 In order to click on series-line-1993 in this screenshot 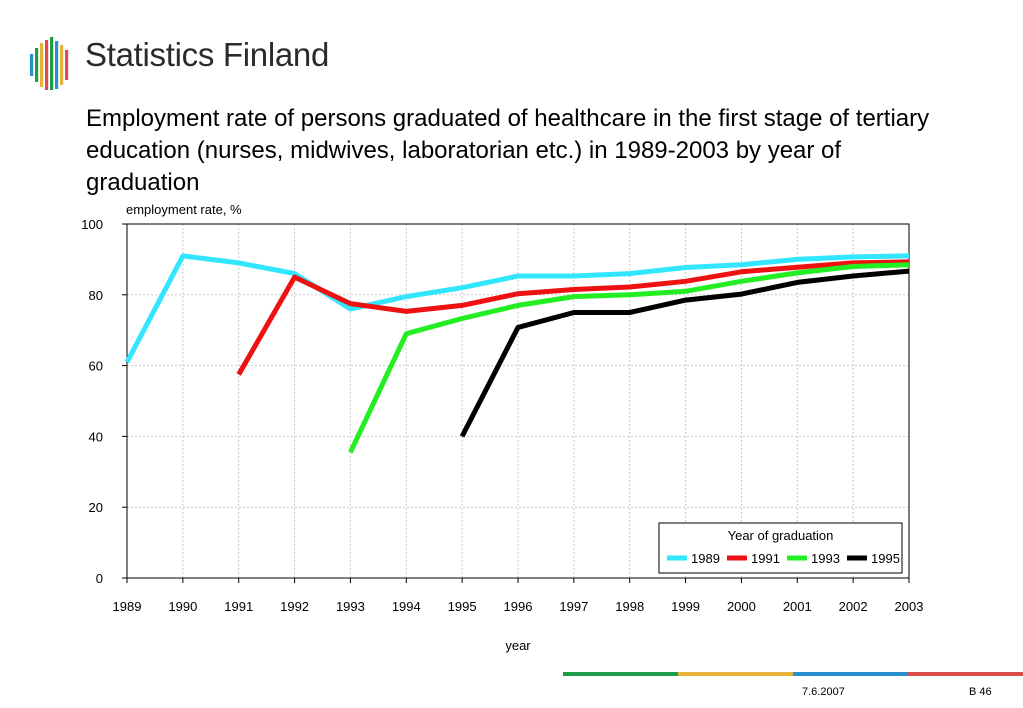, I will do `click(629, 358)`.